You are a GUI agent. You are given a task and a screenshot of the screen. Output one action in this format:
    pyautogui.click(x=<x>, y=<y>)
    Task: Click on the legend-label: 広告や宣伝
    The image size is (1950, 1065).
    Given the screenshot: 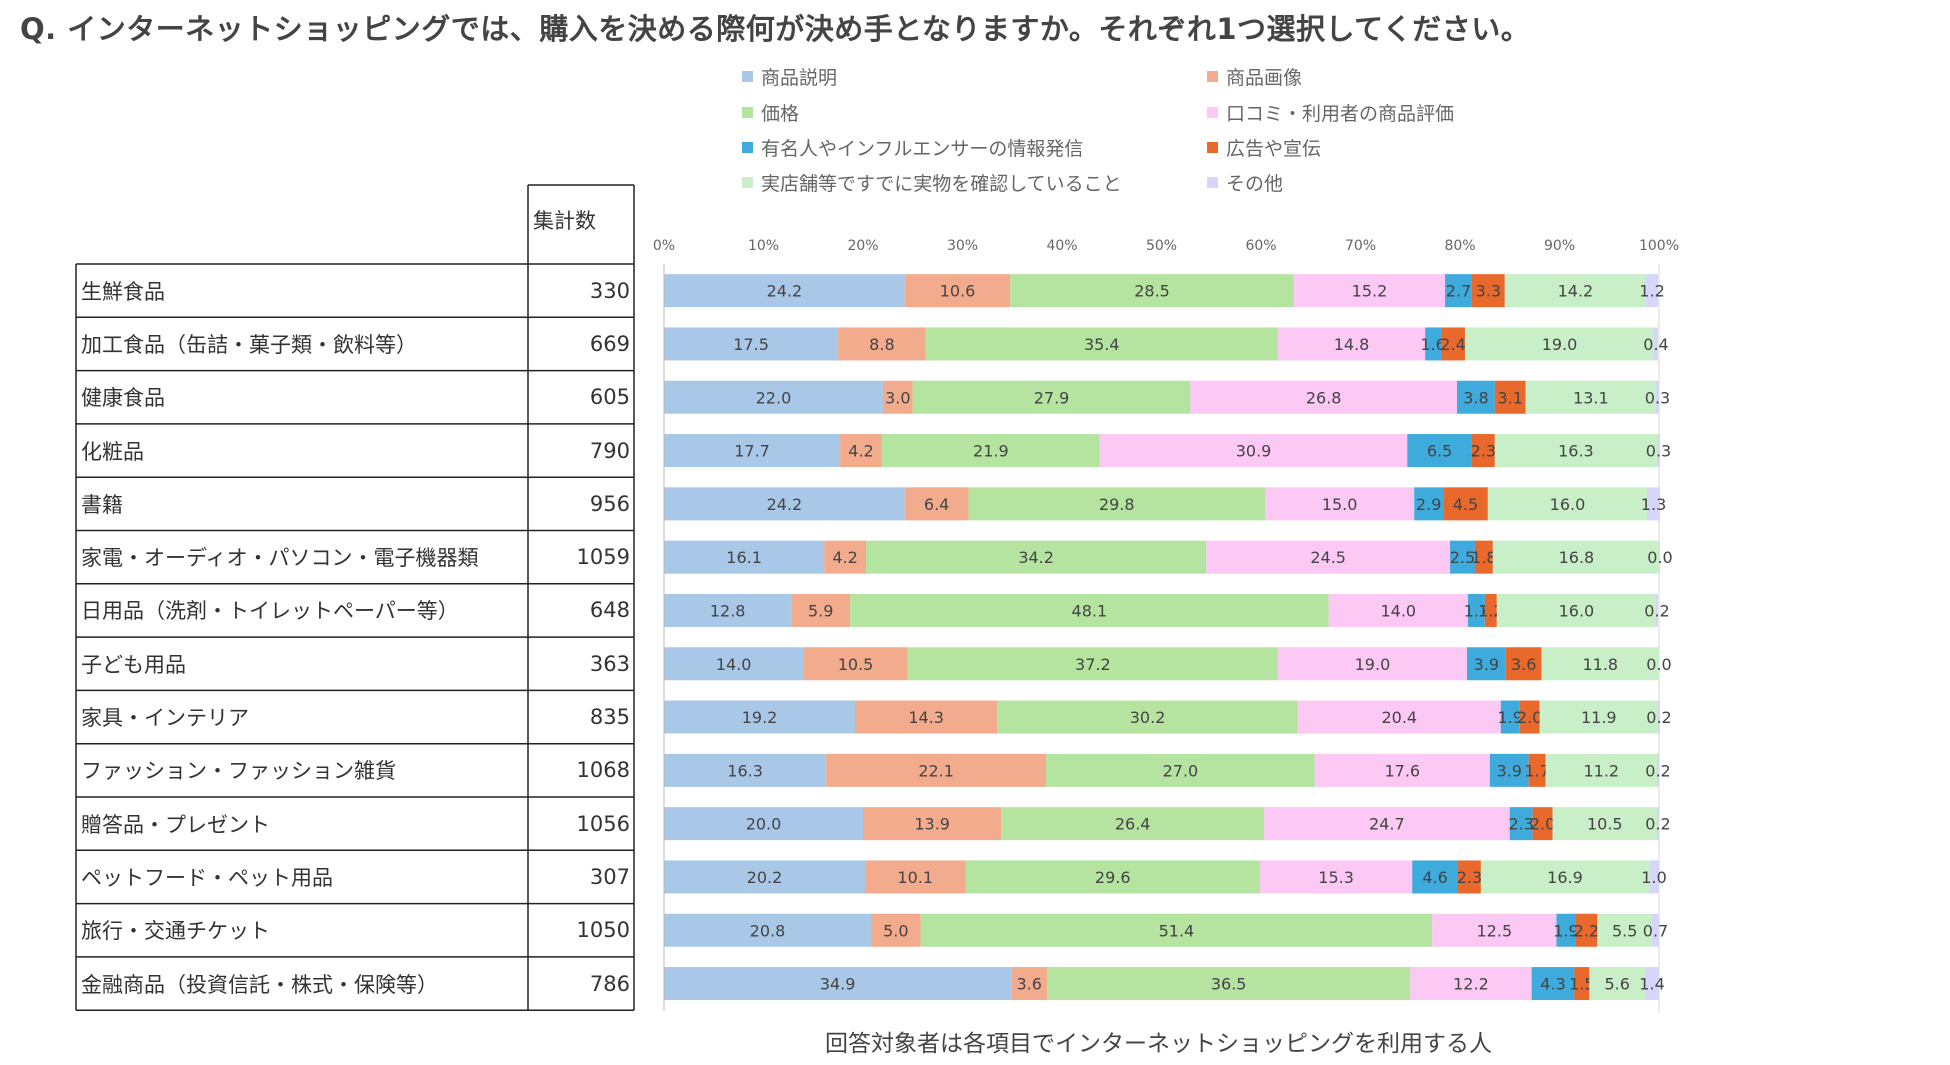 What is the action you would take?
    pyautogui.click(x=1274, y=149)
    